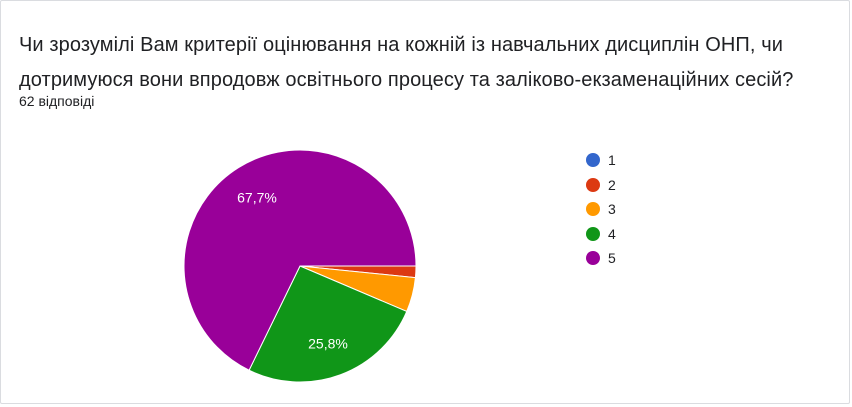 This screenshot has width=852, height=407. Describe the element at coordinates (601, 234) in the screenshot. I see `legend-item-4: 4` at that location.